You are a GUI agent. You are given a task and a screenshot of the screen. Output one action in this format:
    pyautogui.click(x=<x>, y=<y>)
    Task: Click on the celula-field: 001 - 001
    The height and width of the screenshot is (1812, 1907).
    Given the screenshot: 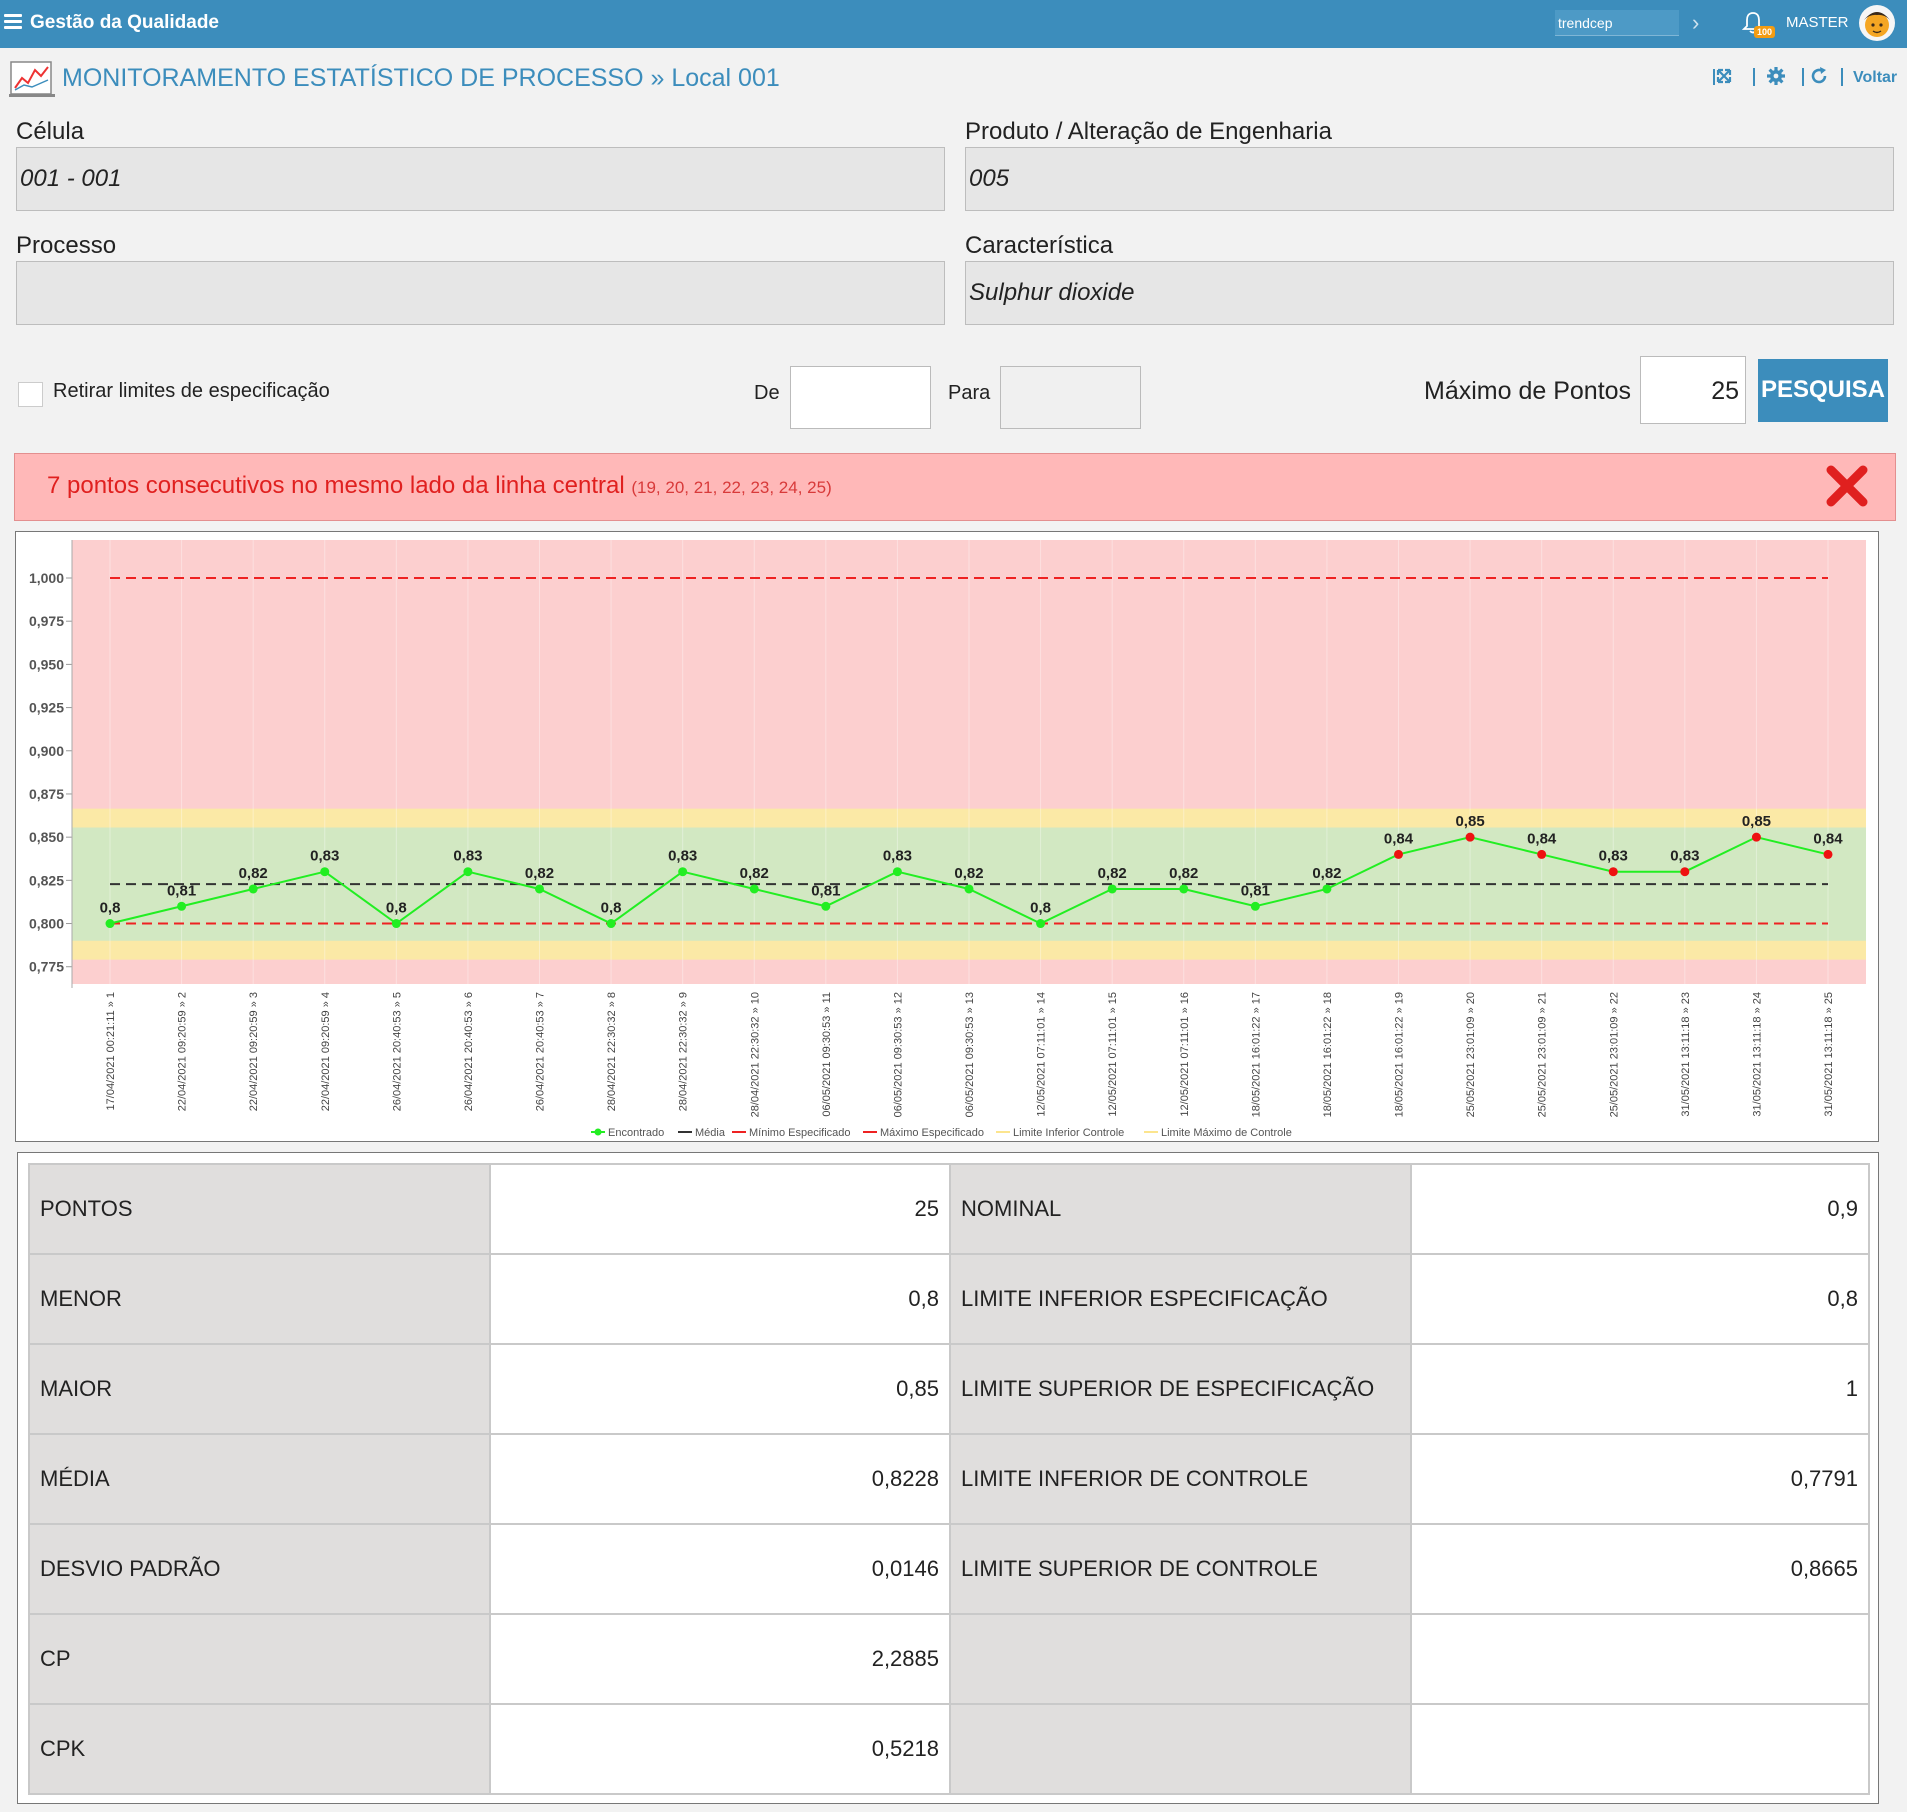 What is the action you would take?
    pyautogui.click(x=480, y=179)
    